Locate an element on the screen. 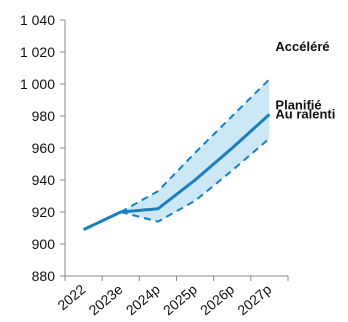 This screenshot has height=322, width=348. x-tick-label: 2025p is located at coordinates (180, 299).